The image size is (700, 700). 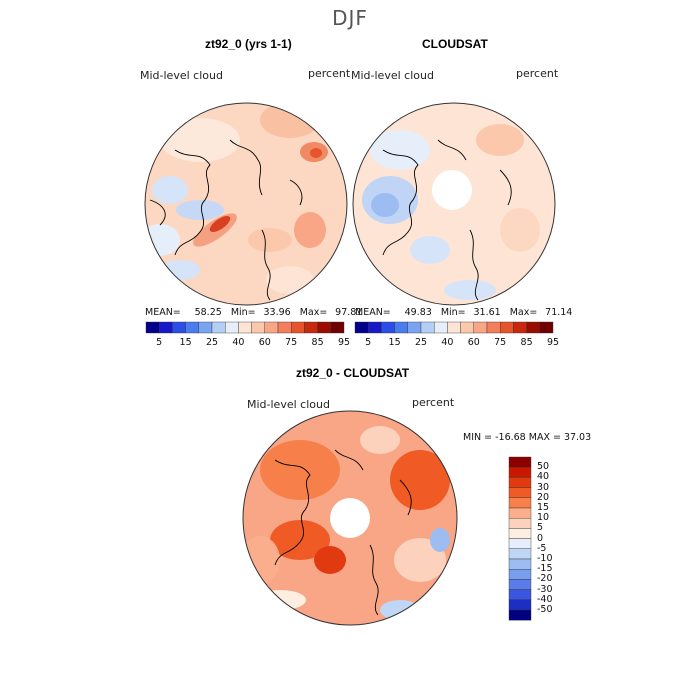 I want to click on map-cloudsat-border, so click(x=454, y=204).